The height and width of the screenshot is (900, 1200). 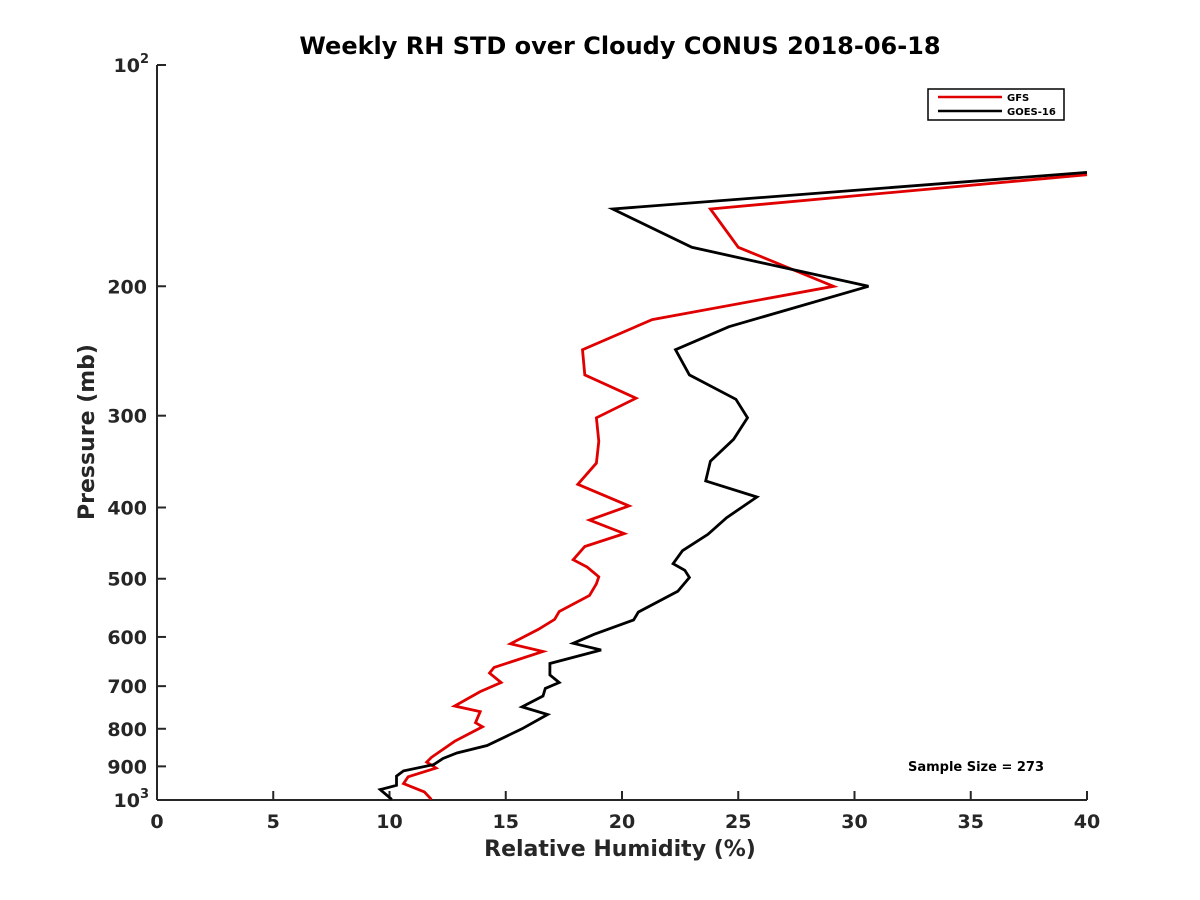 I want to click on y-ticks: 10² 200 300 400 500 600 700 800 900 10³, so click(x=136, y=432).